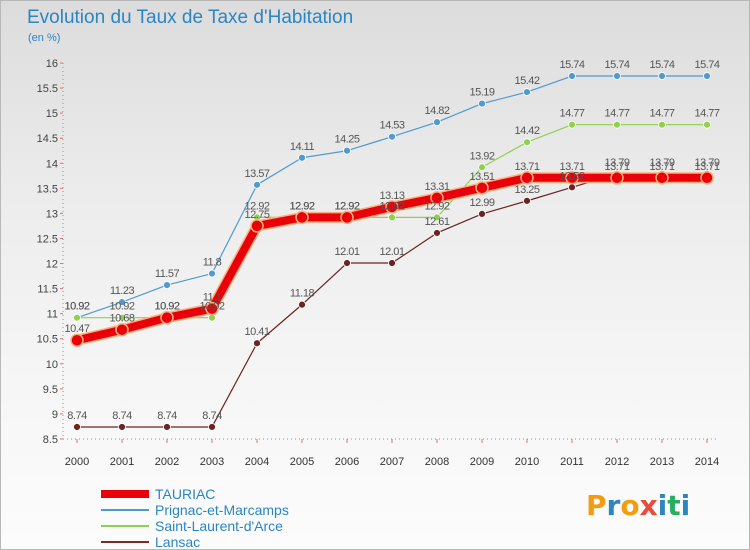 The image size is (750, 550). Describe the element at coordinates (76, 329) in the screenshot. I see `data-label: 10.47` at that location.